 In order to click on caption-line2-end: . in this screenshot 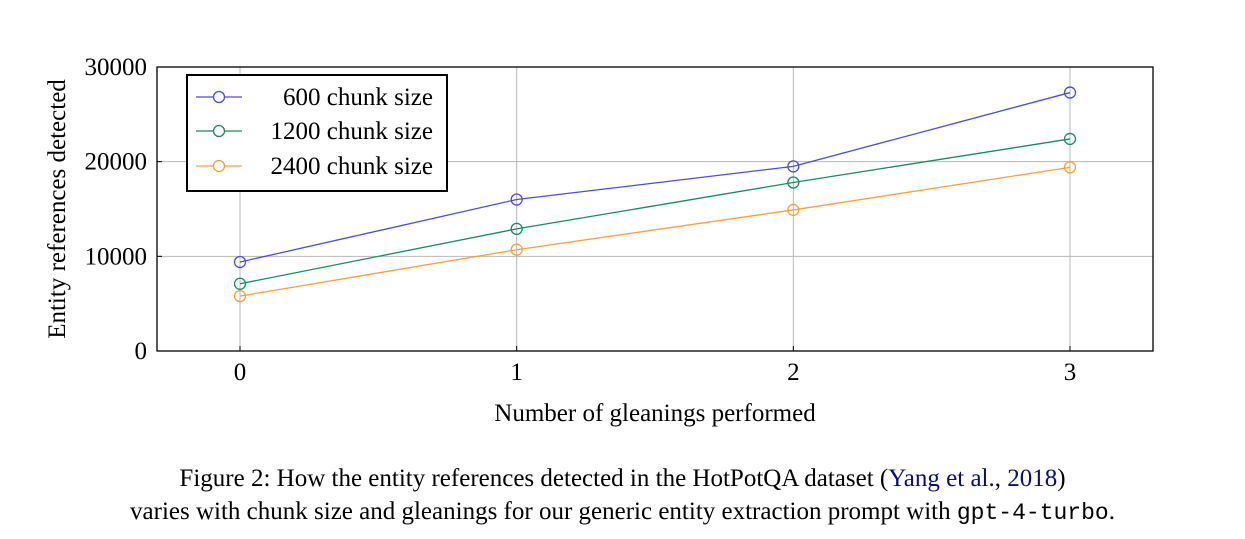, I will do `click(1111, 511)`.